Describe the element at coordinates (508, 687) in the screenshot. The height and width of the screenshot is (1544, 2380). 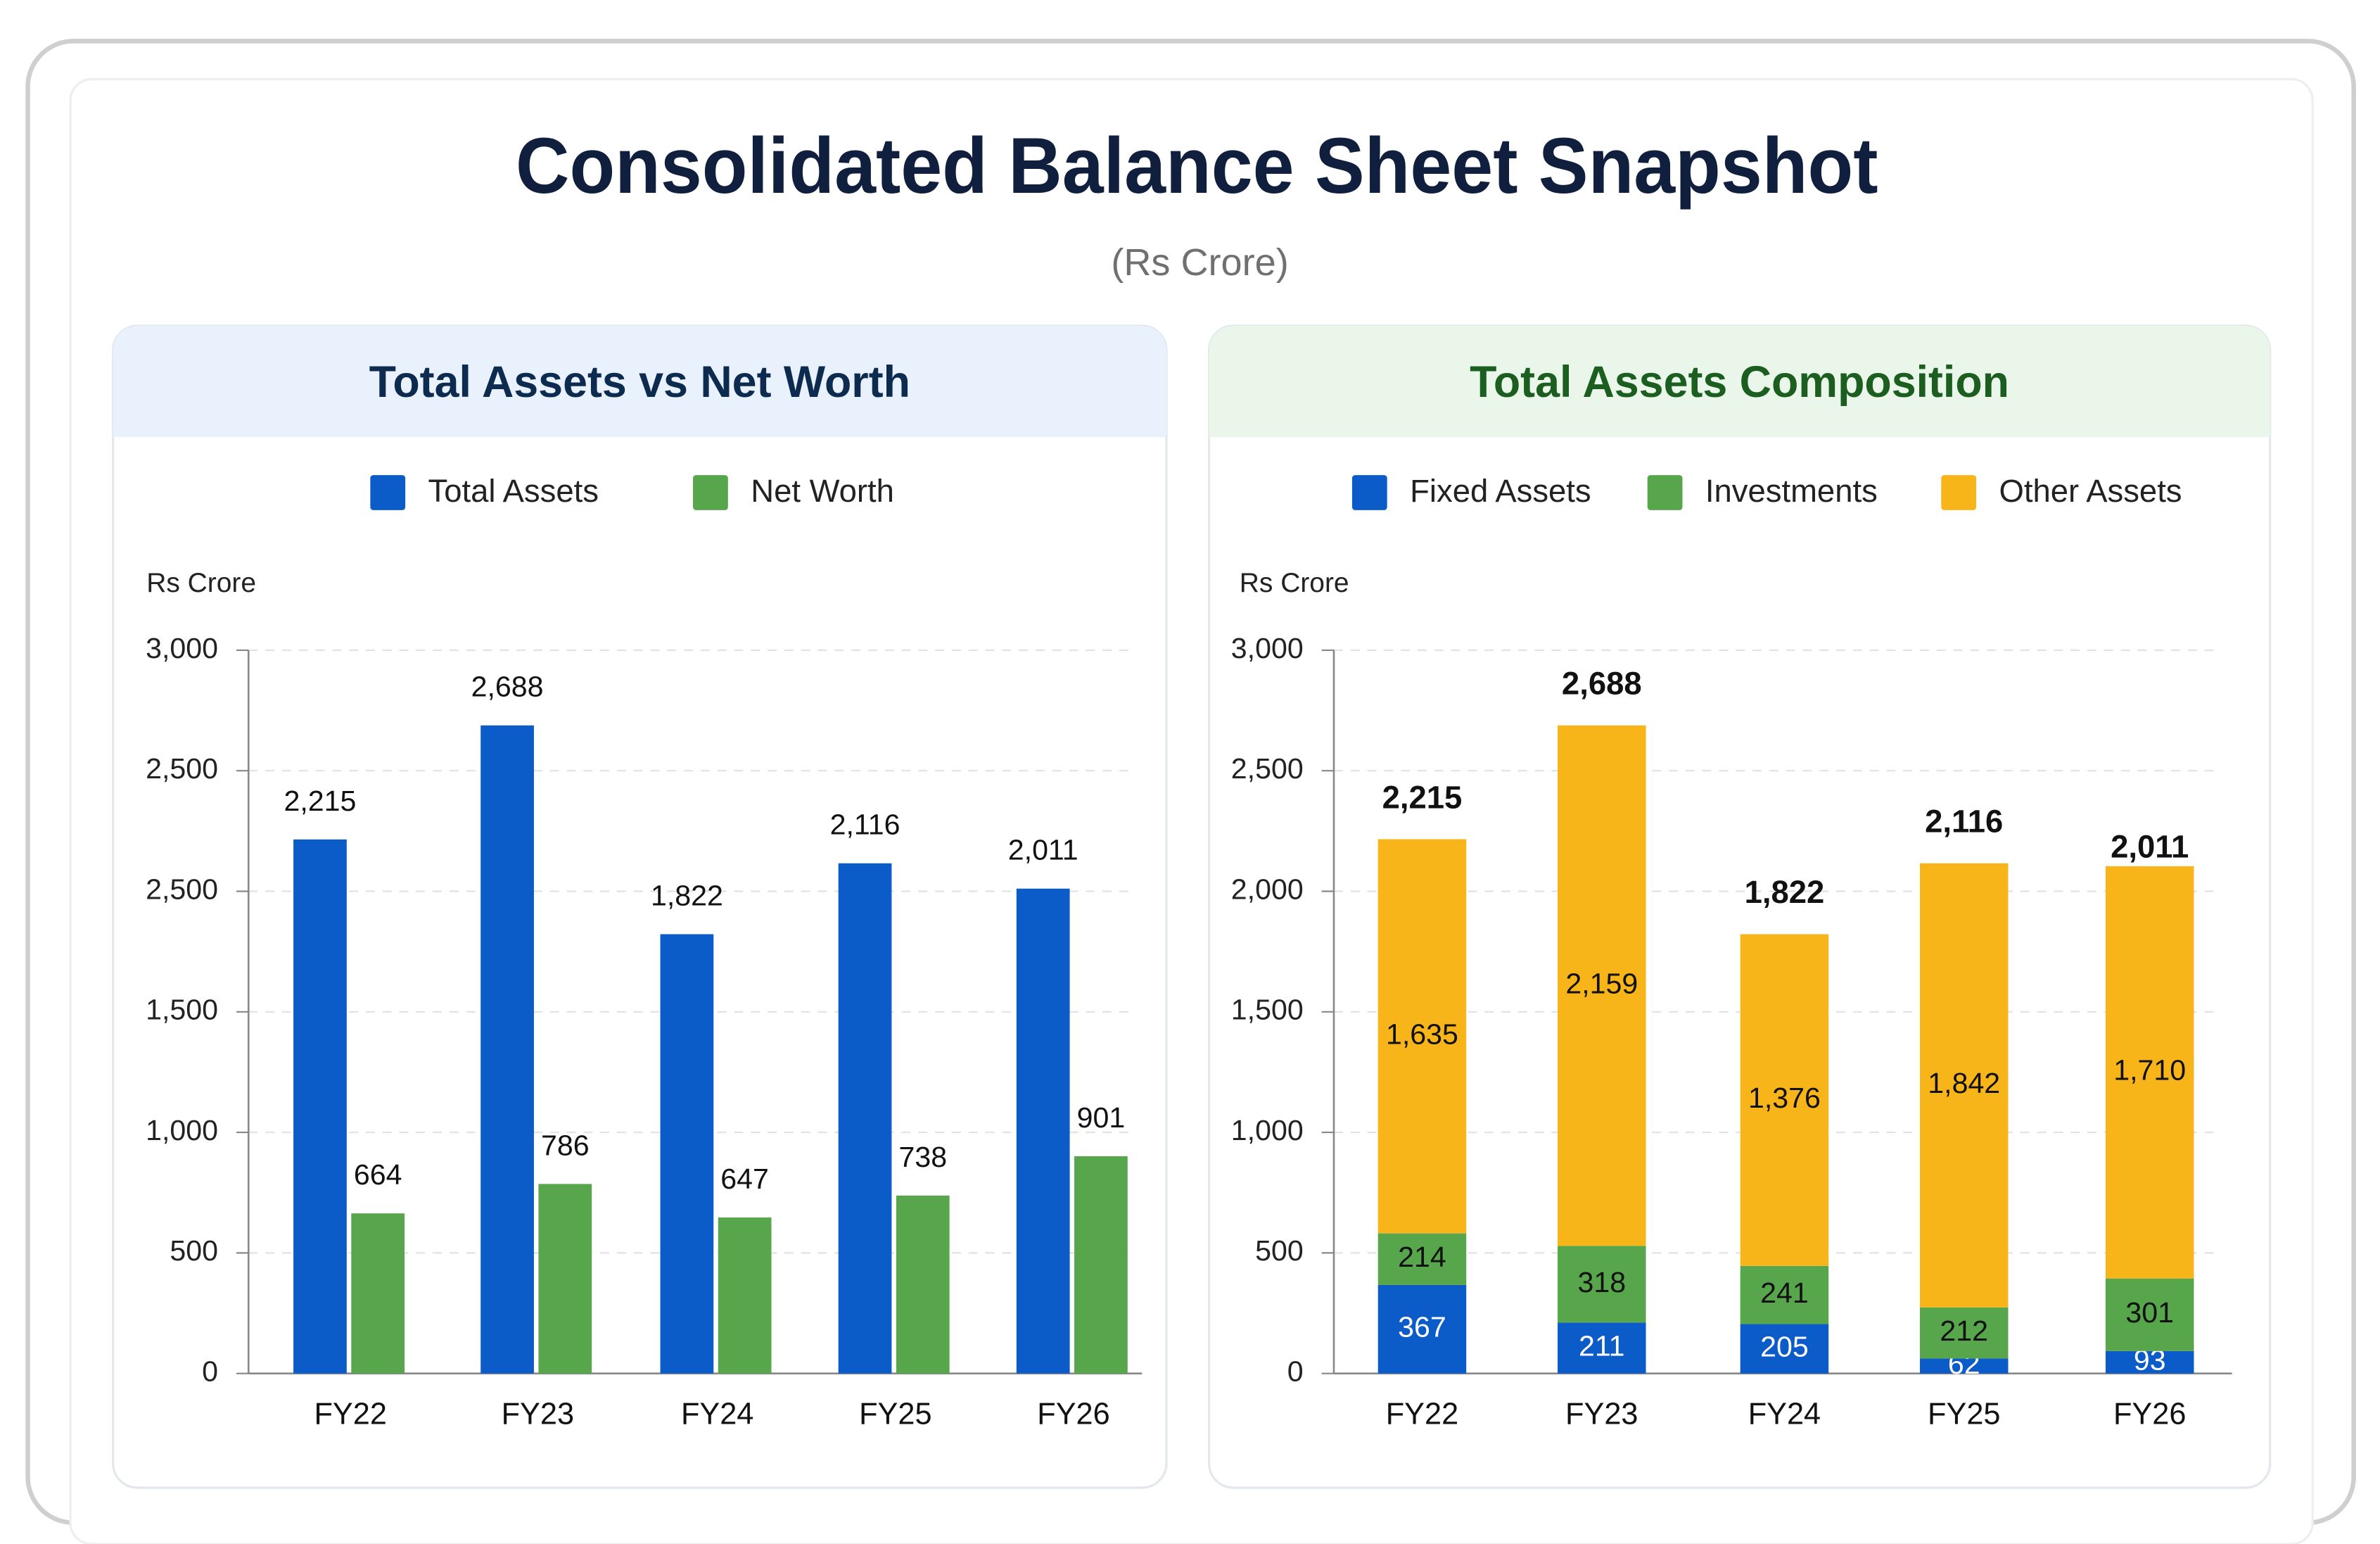
I see `value-label: 2,688` at that location.